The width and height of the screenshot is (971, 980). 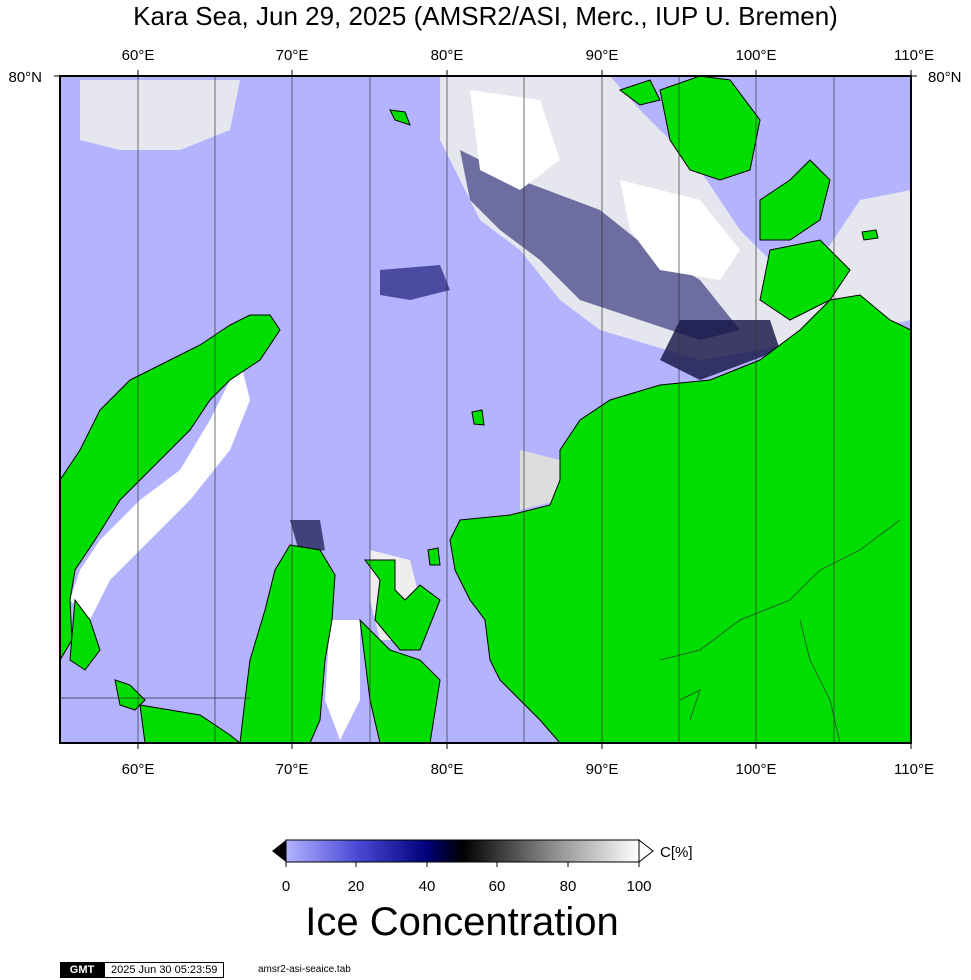 I want to click on bottom-tick-label: 100°E, so click(x=755, y=769).